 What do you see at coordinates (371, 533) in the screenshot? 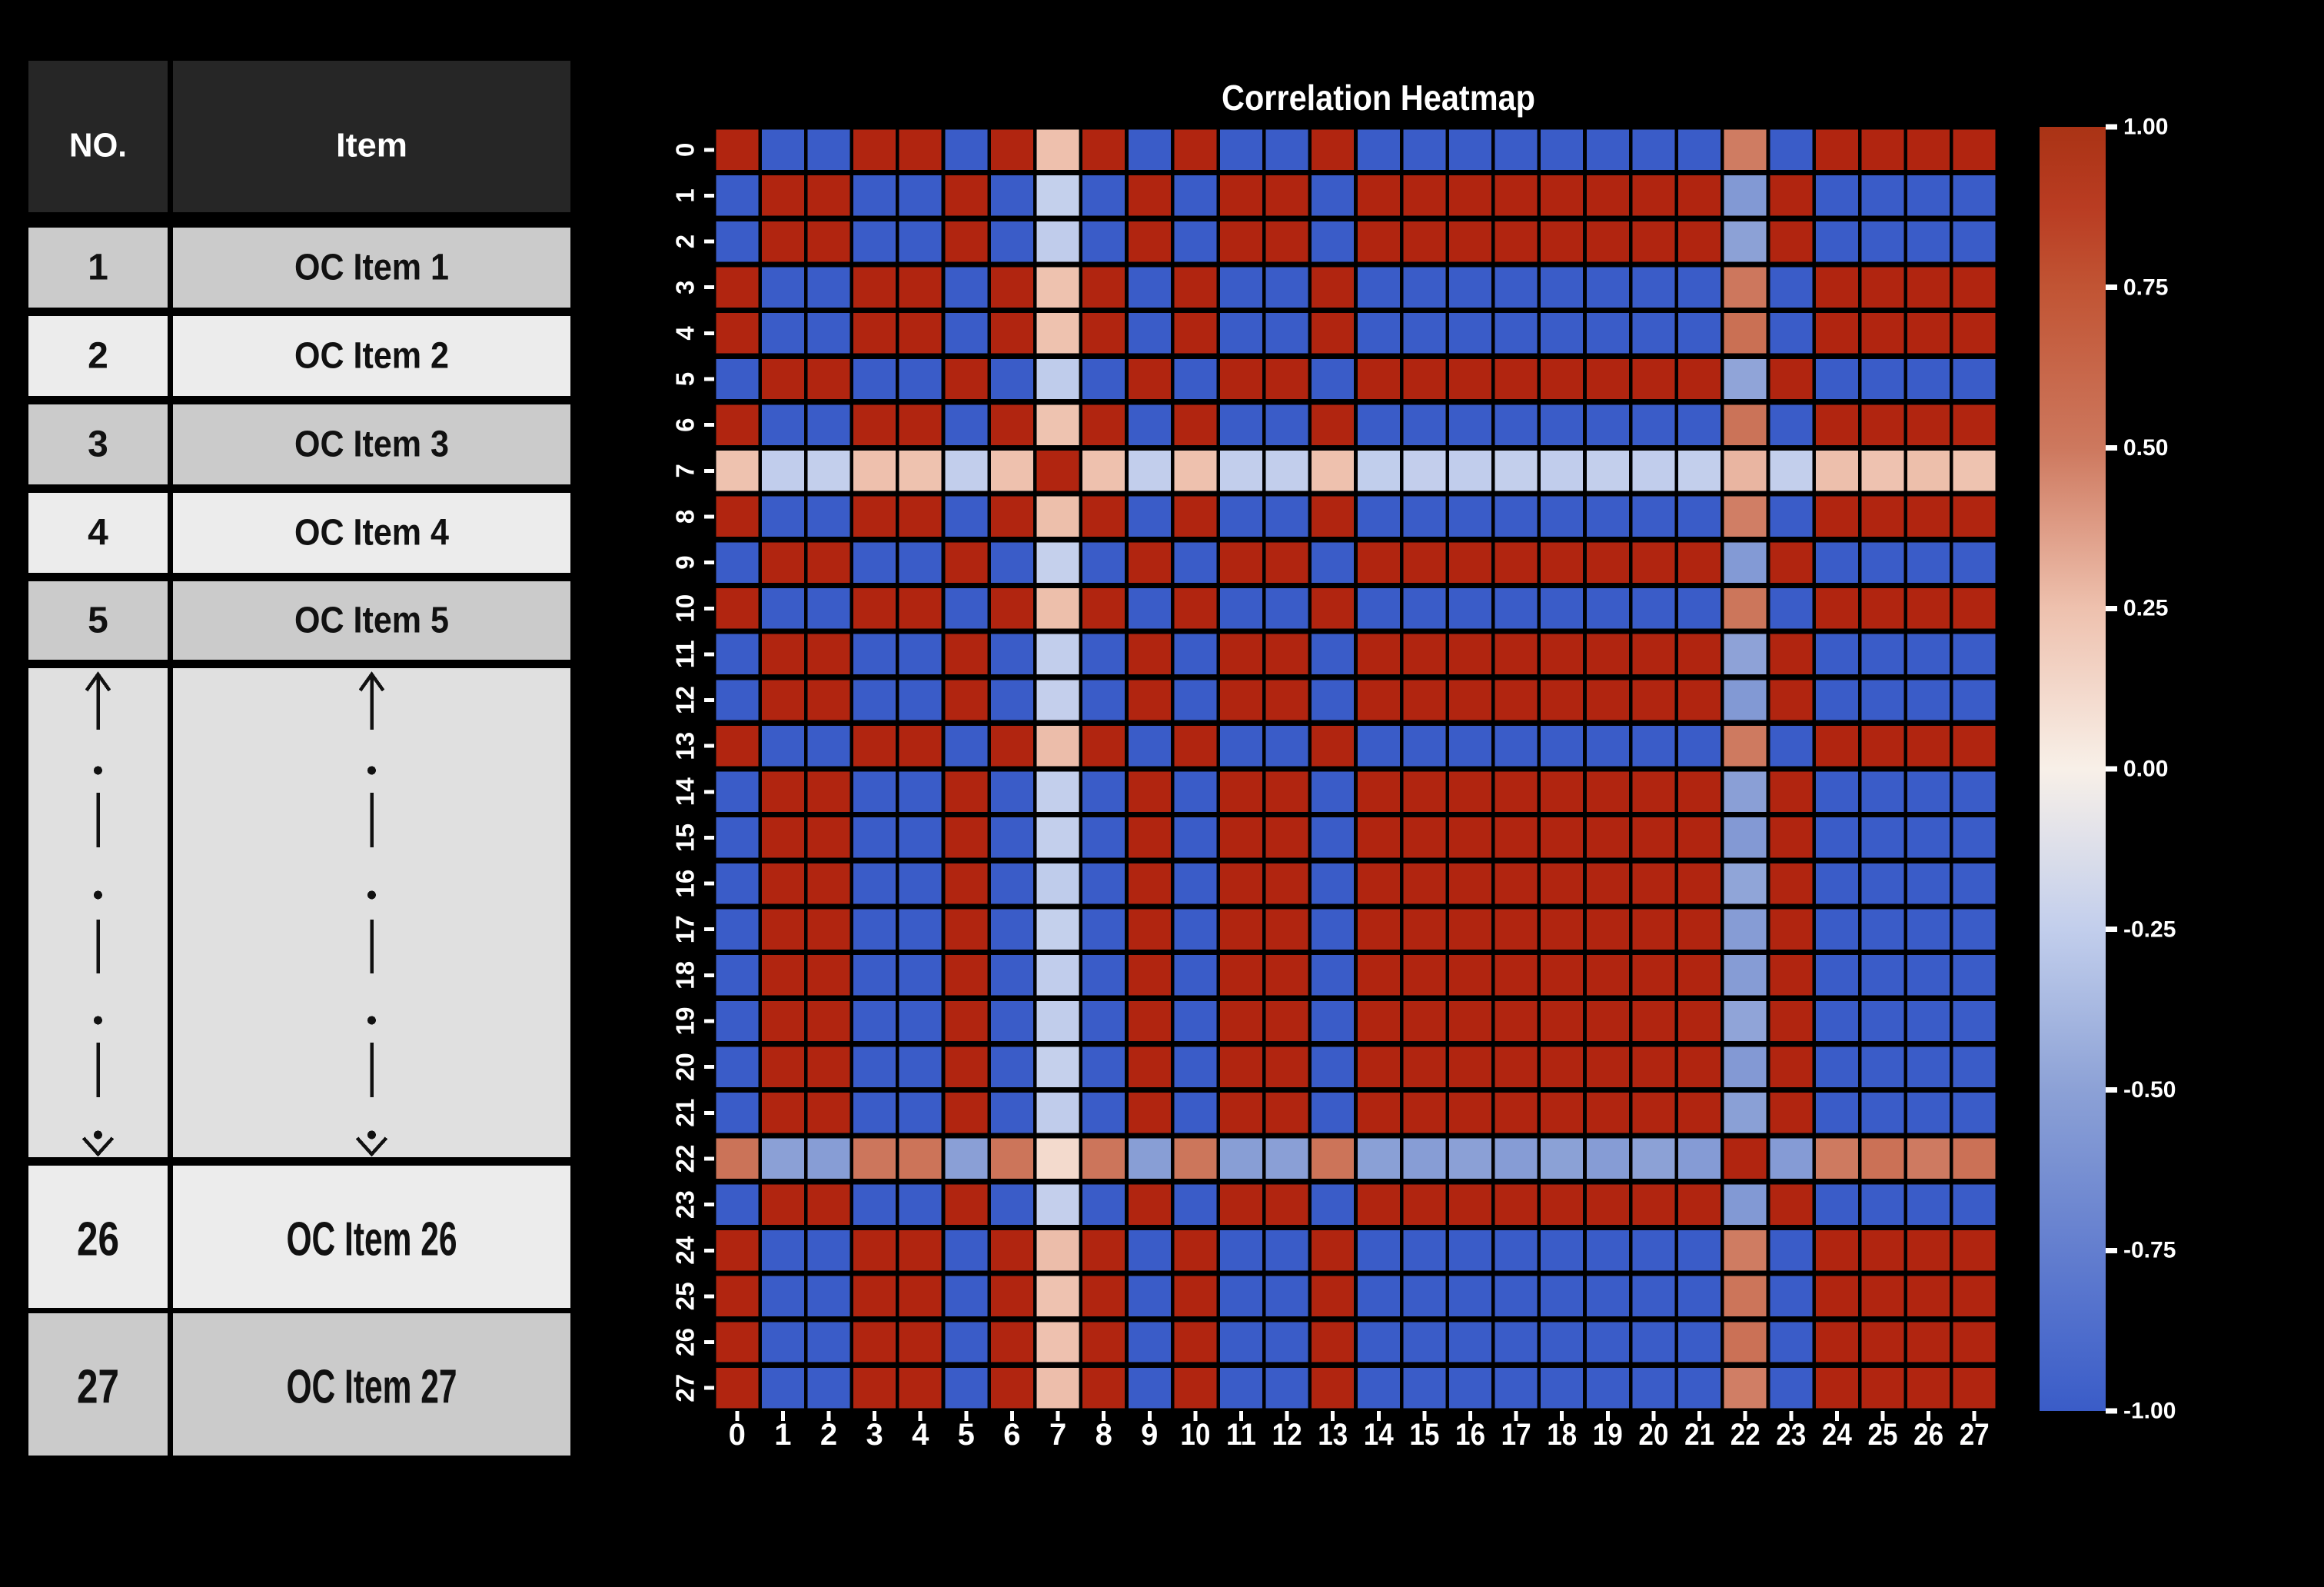
I see `svg-text: OC Item 4` at bounding box center [371, 533].